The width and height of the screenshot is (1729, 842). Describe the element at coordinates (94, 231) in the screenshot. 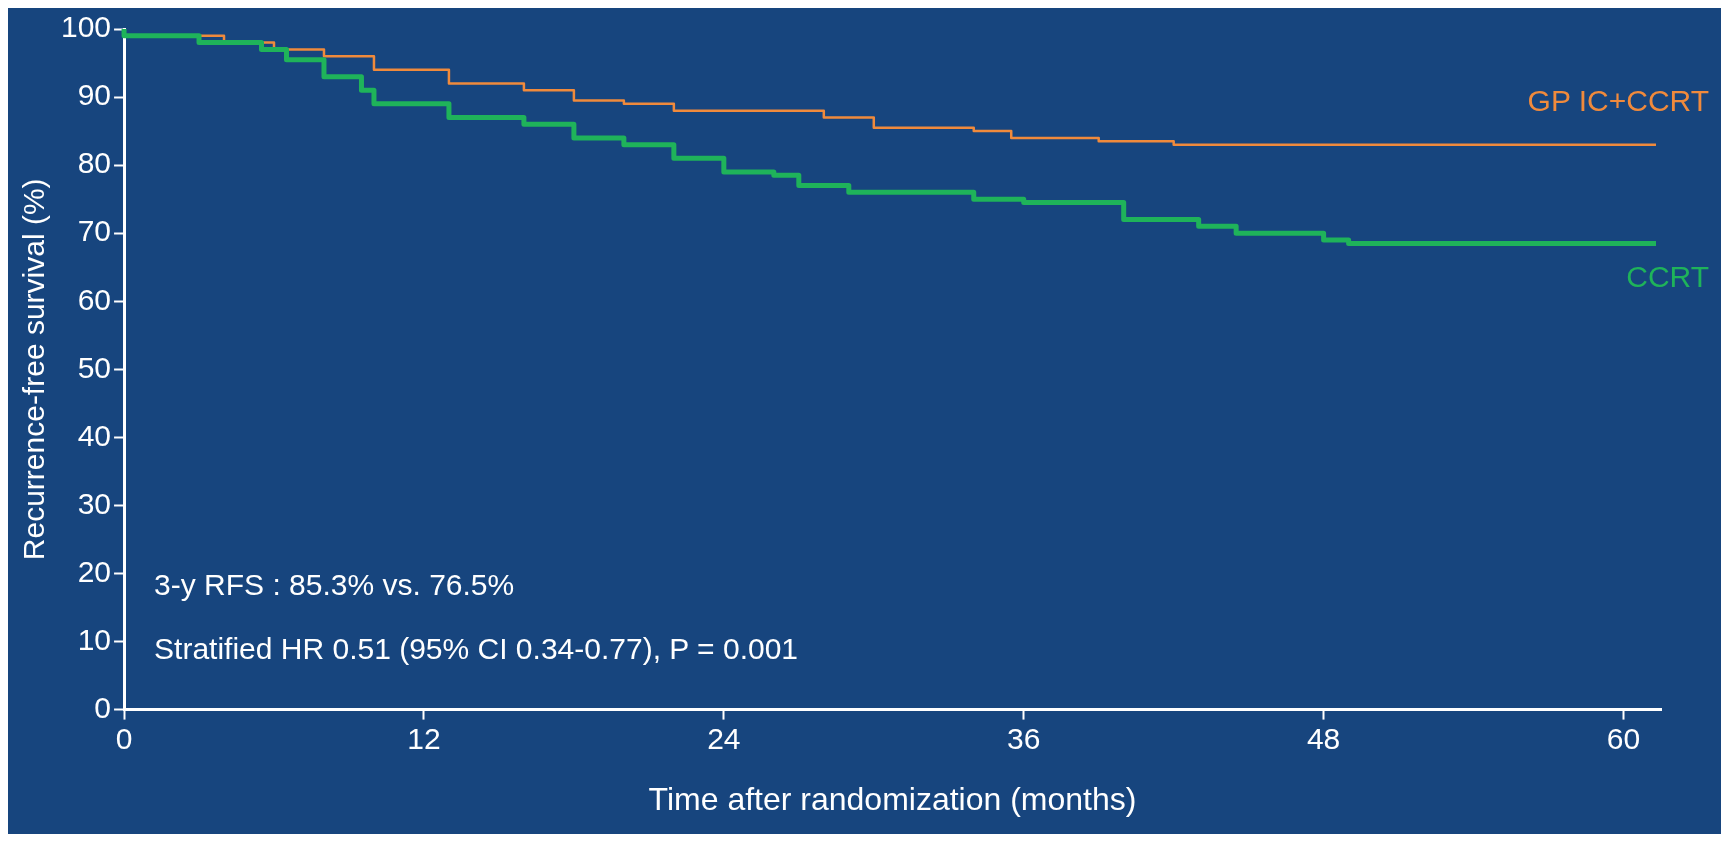

I see `y-tick-label: 70` at that location.